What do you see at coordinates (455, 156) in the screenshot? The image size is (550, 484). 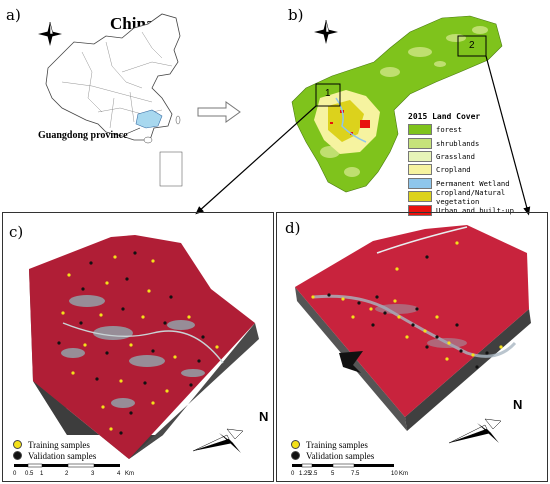 I see `legend-item-label: Grassland` at bounding box center [455, 156].